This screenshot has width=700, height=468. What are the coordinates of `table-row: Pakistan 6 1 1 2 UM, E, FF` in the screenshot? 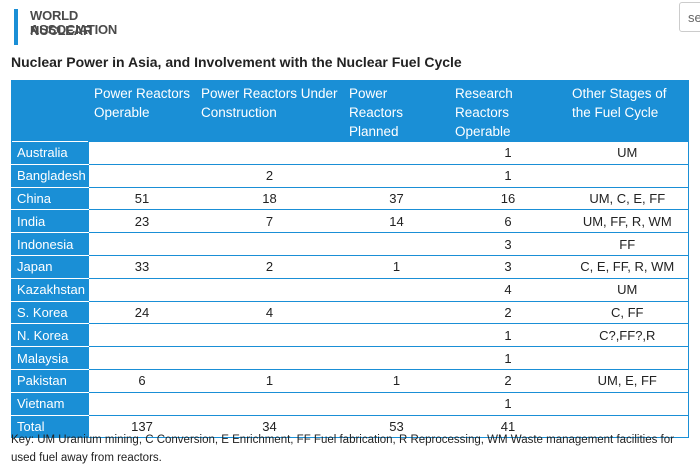 It's located at (350, 380).